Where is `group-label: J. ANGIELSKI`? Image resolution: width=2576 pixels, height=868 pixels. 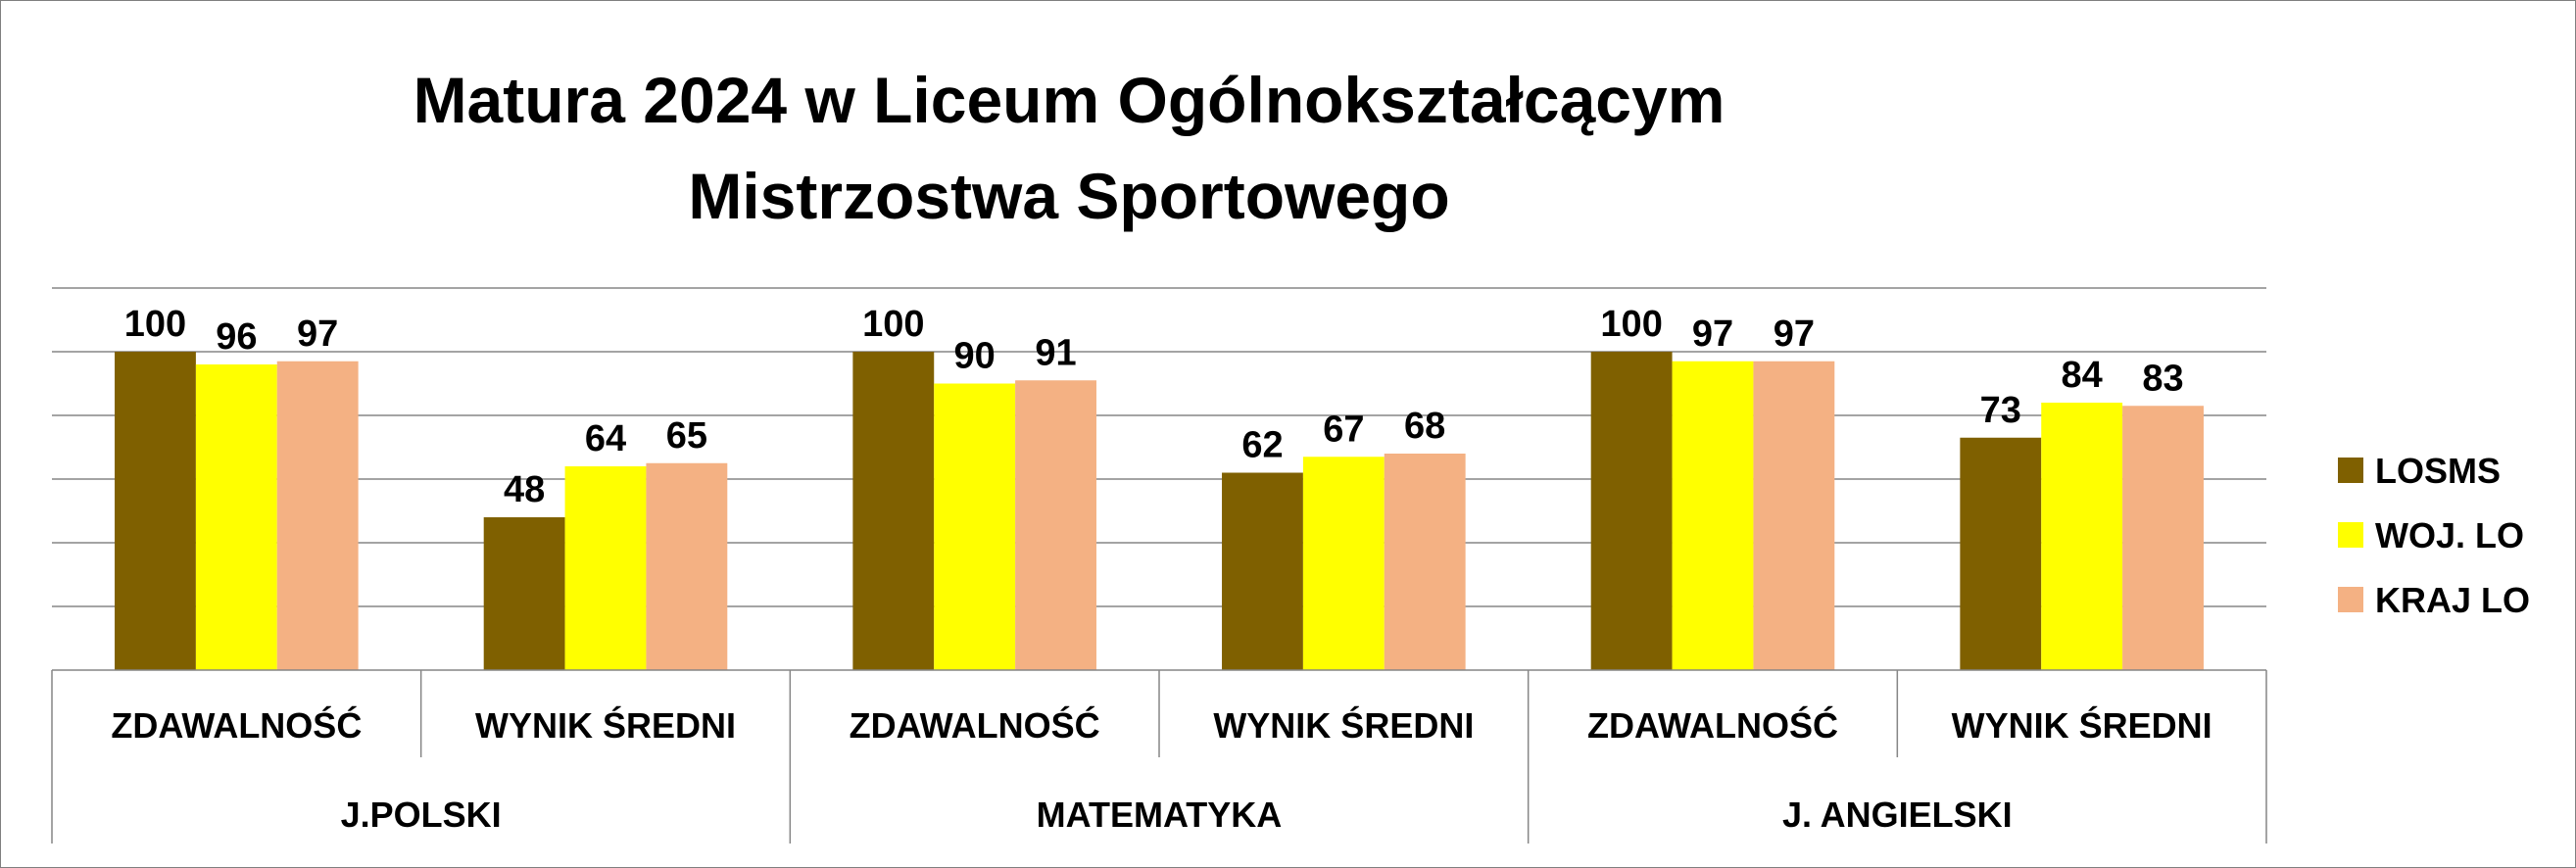 group-label: J. ANGIELSKI is located at coordinates (1897, 815).